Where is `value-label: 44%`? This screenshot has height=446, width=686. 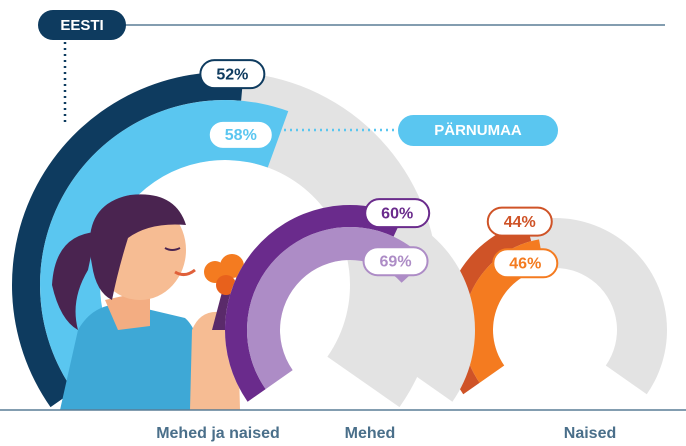
value-label: 44% is located at coordinates (520, 222).